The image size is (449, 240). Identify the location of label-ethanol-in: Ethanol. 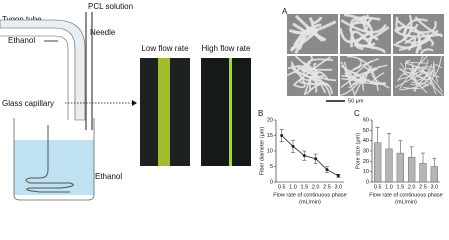
(21, 40).